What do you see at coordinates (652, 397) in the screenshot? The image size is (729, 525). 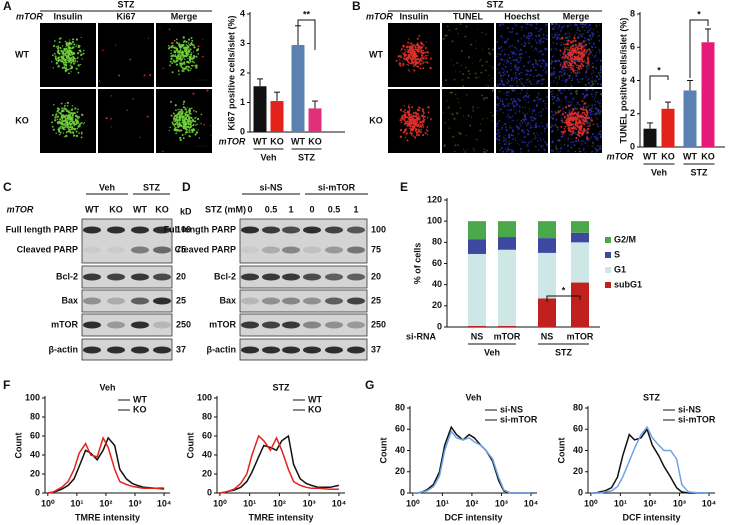 I see `chart-title: STZ` at bounding box center [652, 397].